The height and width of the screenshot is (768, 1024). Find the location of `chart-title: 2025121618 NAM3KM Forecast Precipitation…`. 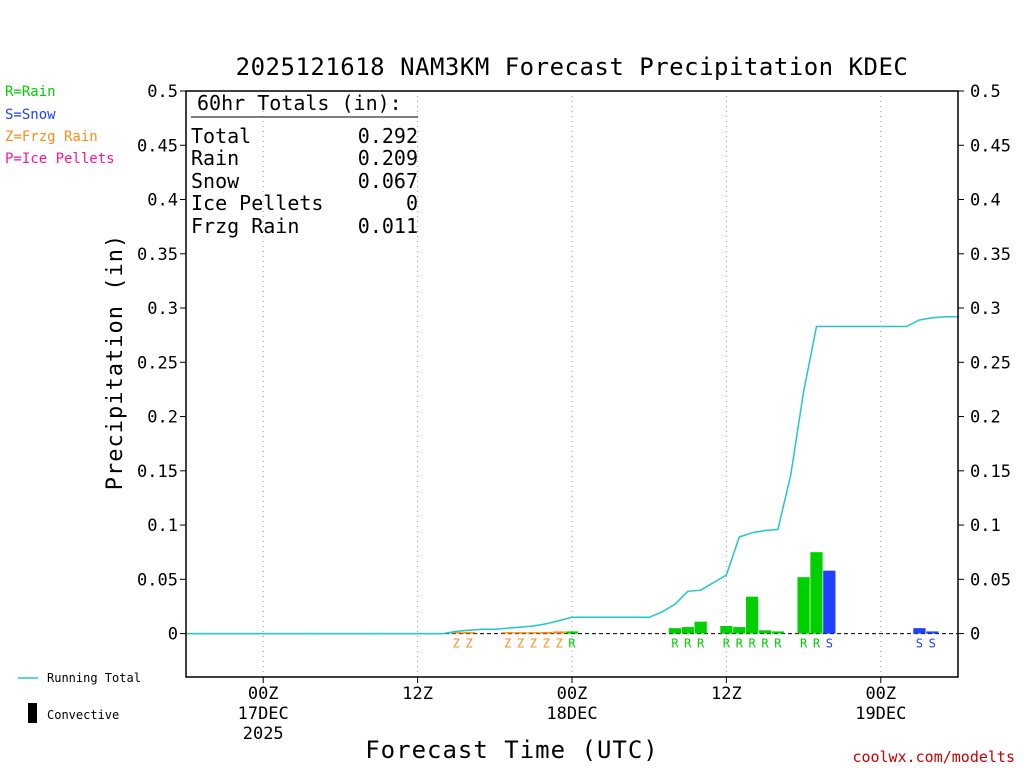

chart-title: 2025121618 NAM3KM Forecast Precipitation… is located at coordinates (572, 67).